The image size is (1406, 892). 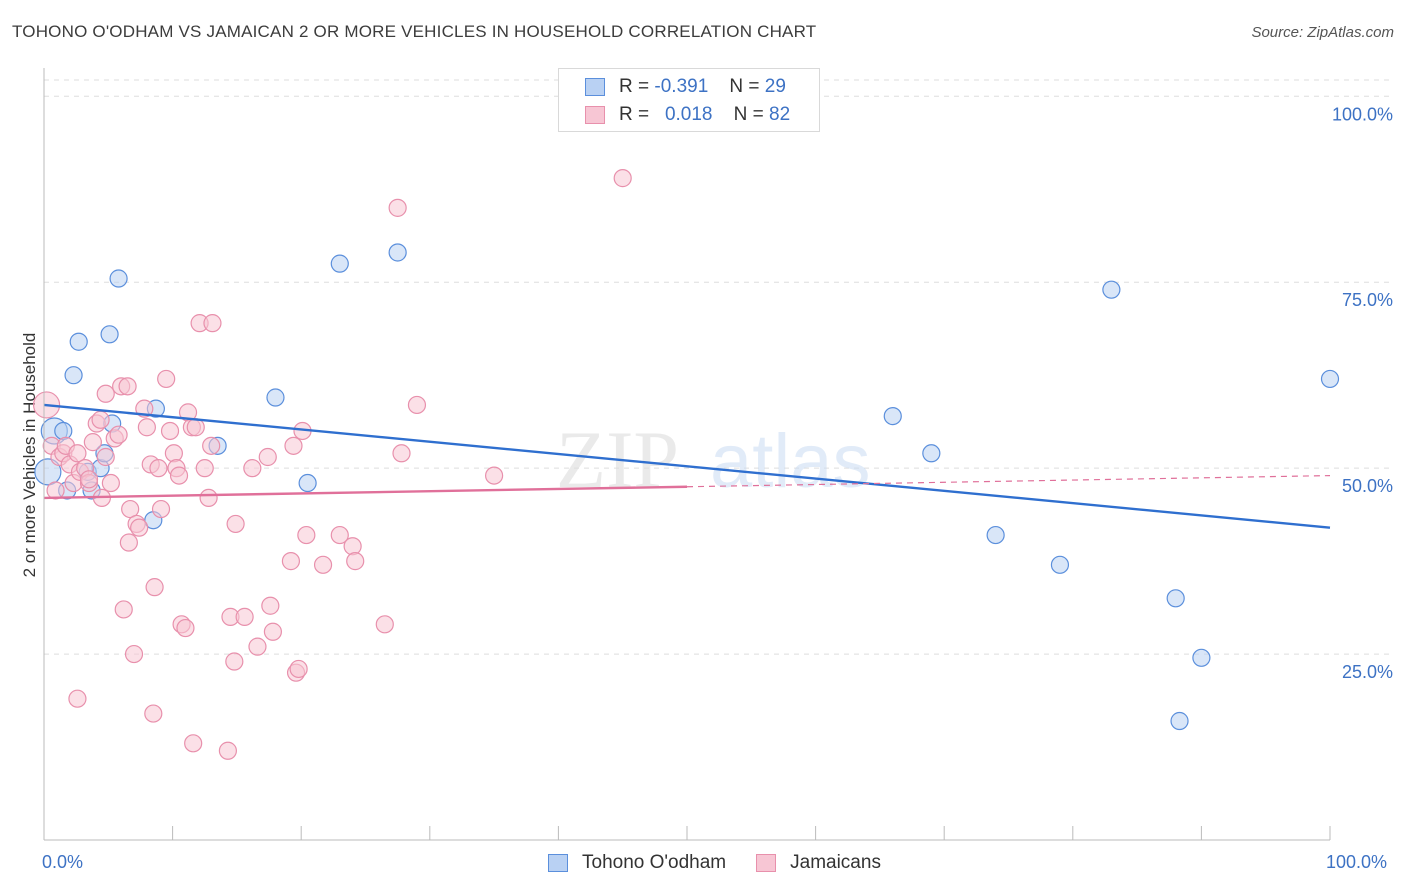 I want to click on legend-swatch-blue, so click(x=595, y=87).